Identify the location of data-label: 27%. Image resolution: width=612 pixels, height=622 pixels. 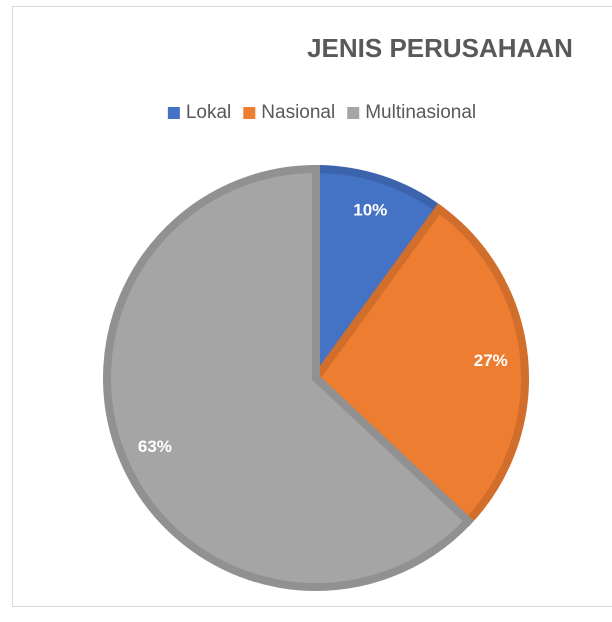
(491, 360).